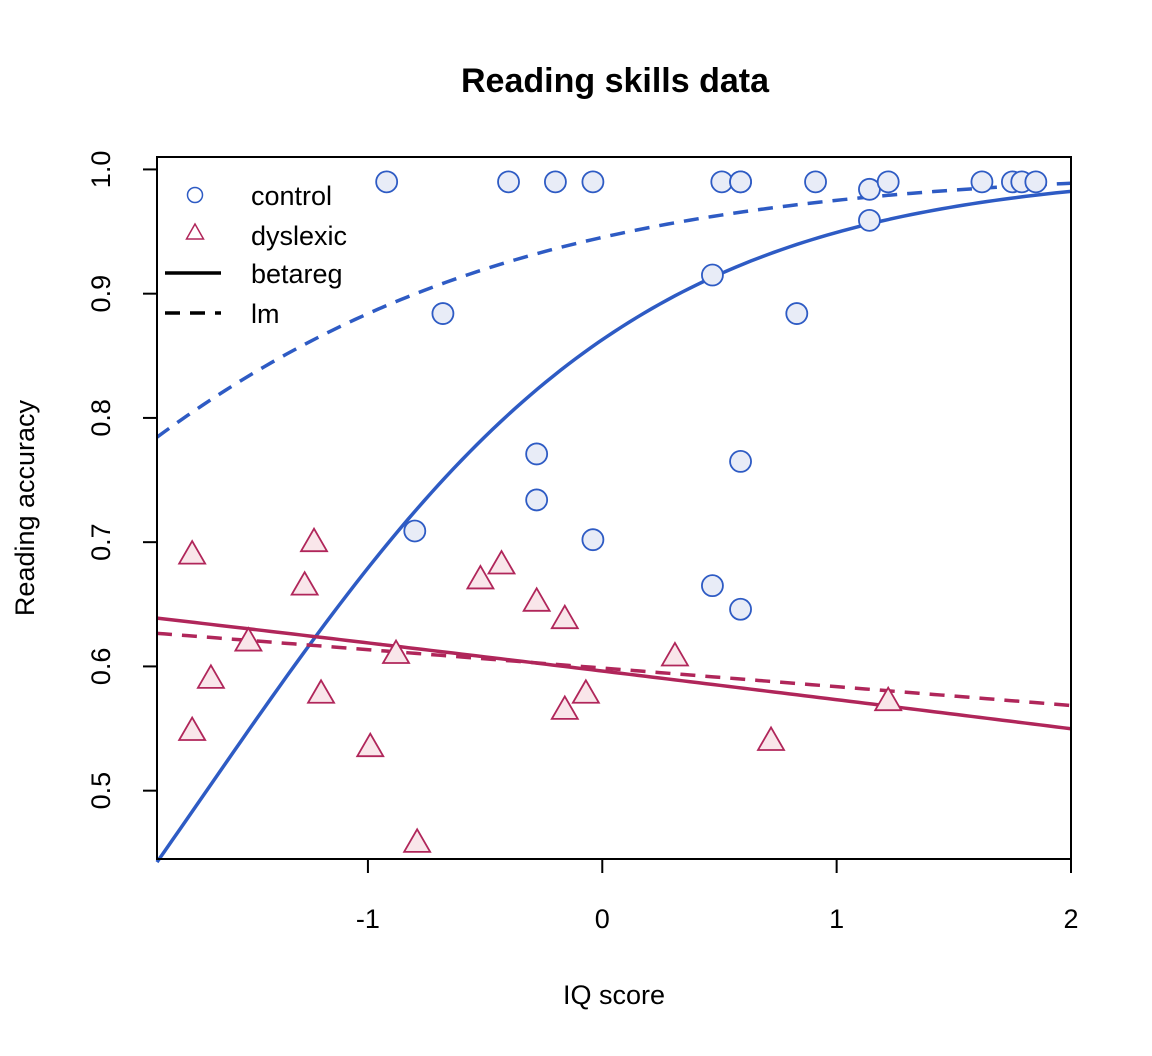  What do you see at coordinates (291, 196) in the screenshot?
I see `legend-label-control: control` at bounding box center [291, 196].